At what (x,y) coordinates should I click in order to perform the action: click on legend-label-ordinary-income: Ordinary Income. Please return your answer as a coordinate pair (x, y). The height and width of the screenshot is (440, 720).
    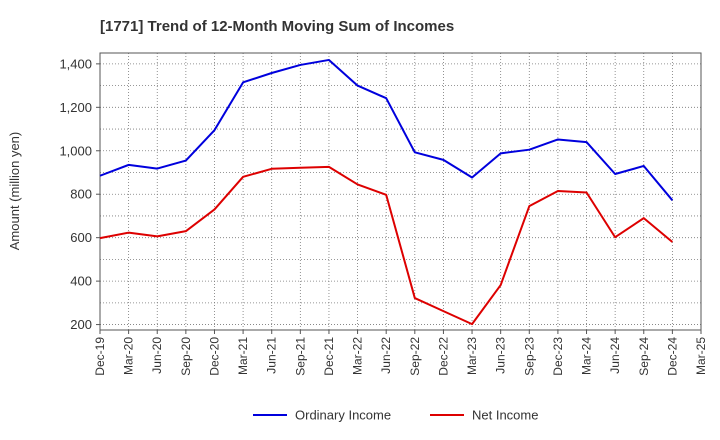
    Looking at the image, I should click on (343, 415).